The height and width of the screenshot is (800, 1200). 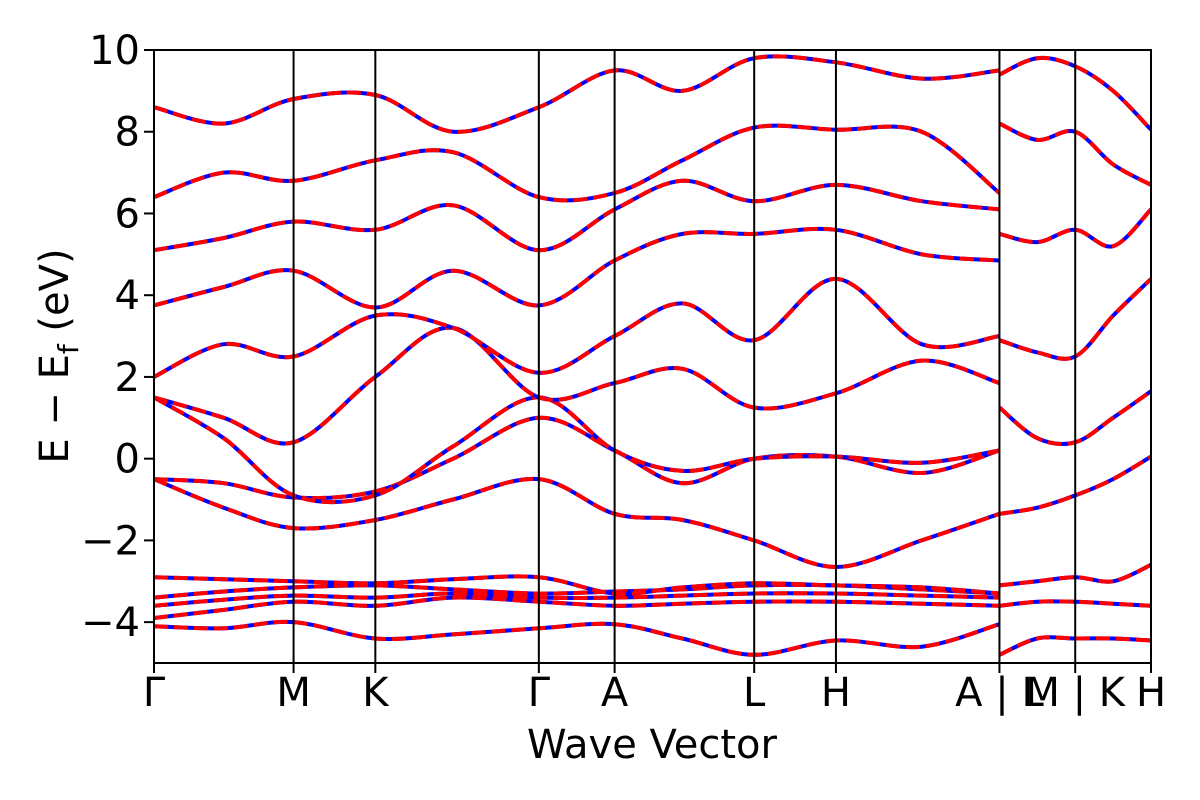 What do you see at coordinates (55, 409) in the screenshot?
I see `y-axis-label-main: E − E` at bounding box center [55, 409].